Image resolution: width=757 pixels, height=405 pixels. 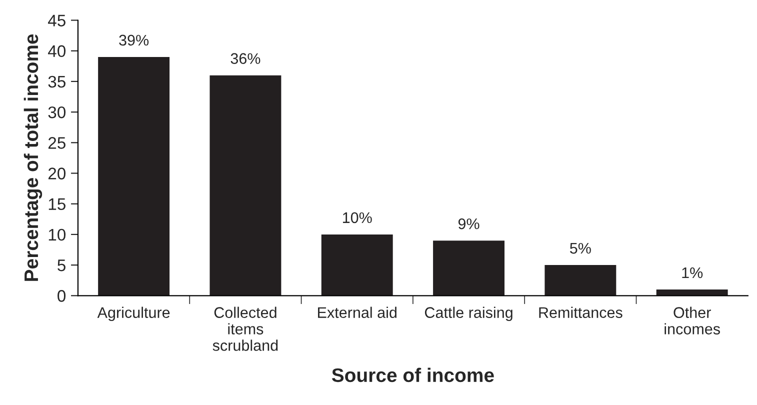 I want to click on y-tick-label: 10, so click(x=57, y=234).